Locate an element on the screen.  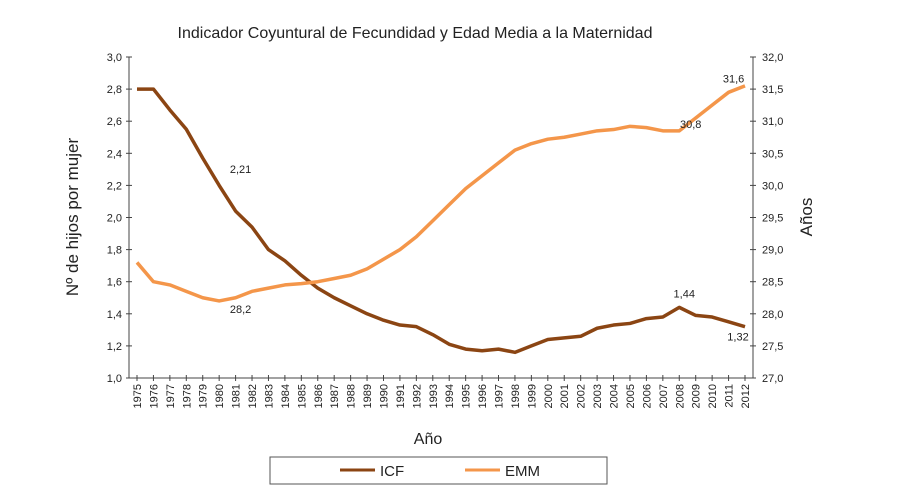
y2-tick-label: 31,0 is located at coordinates (772, 122).